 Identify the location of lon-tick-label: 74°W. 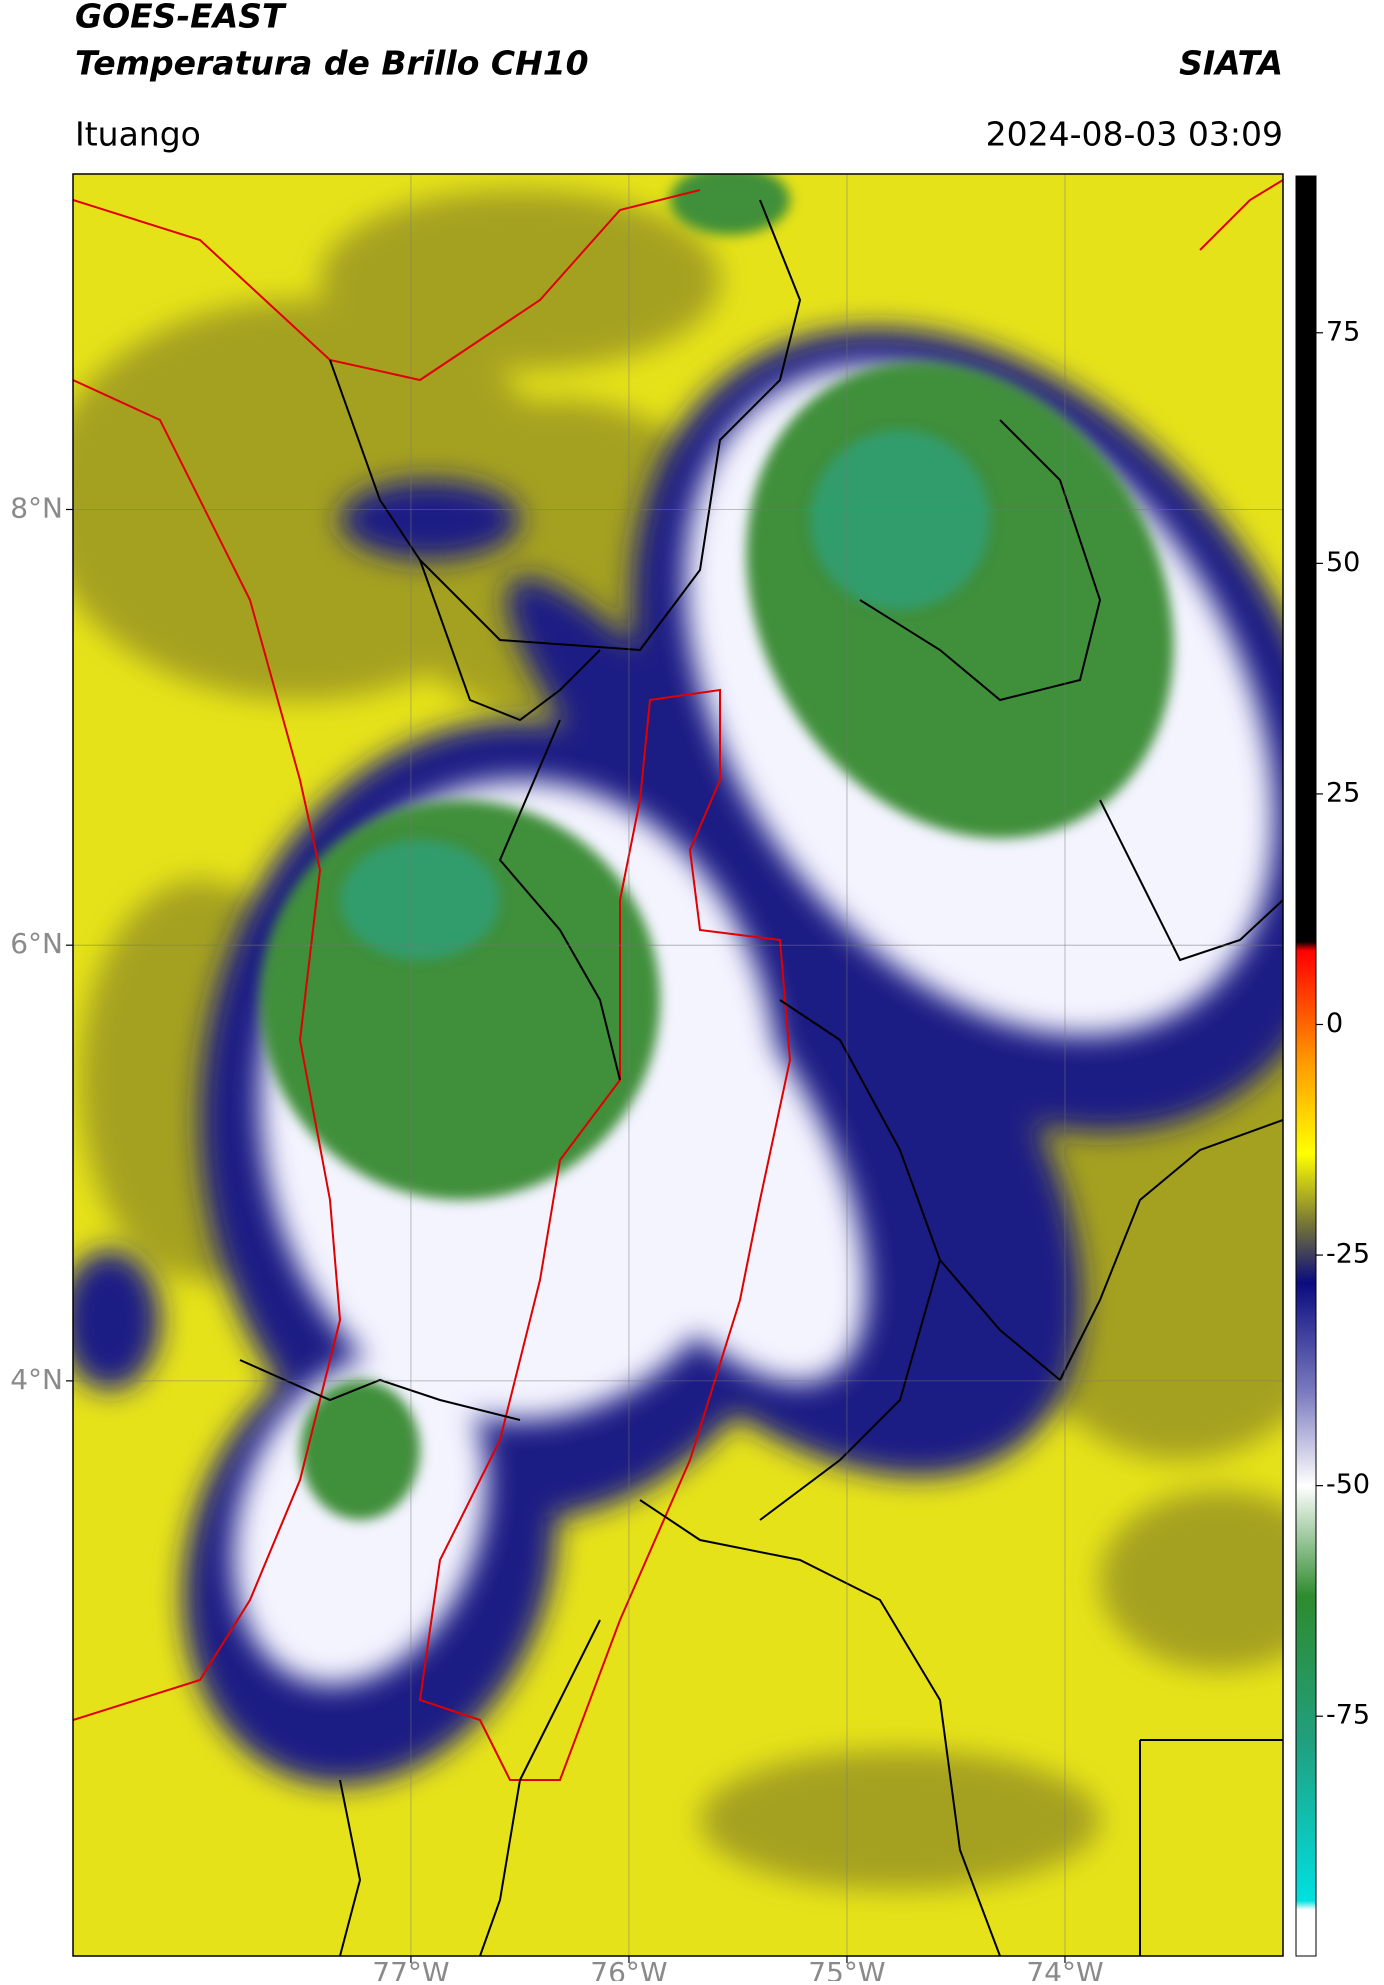
(1064, 1968).